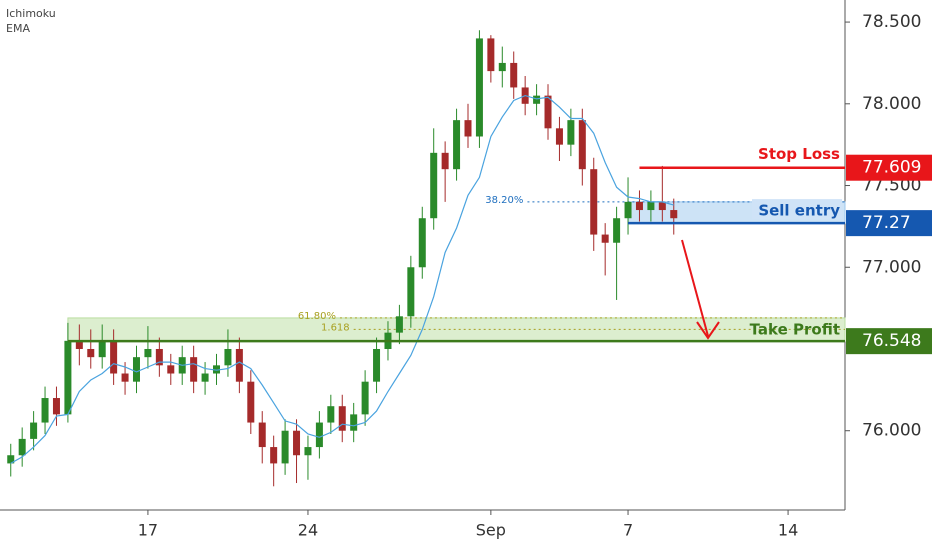 The width and height of the screenshot is (932, 550). I want to click on y-tick-label: 76.000, so click(891, 431).